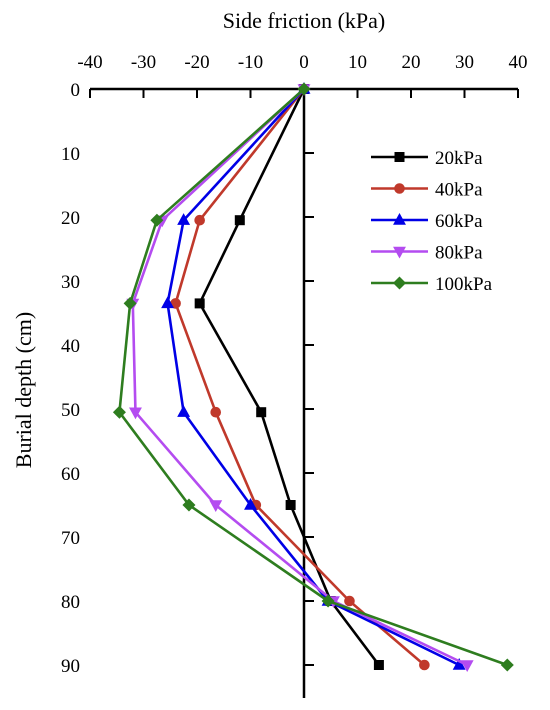  I want to click on legend-item-100kpa: 100kPa, so click(432, 284).